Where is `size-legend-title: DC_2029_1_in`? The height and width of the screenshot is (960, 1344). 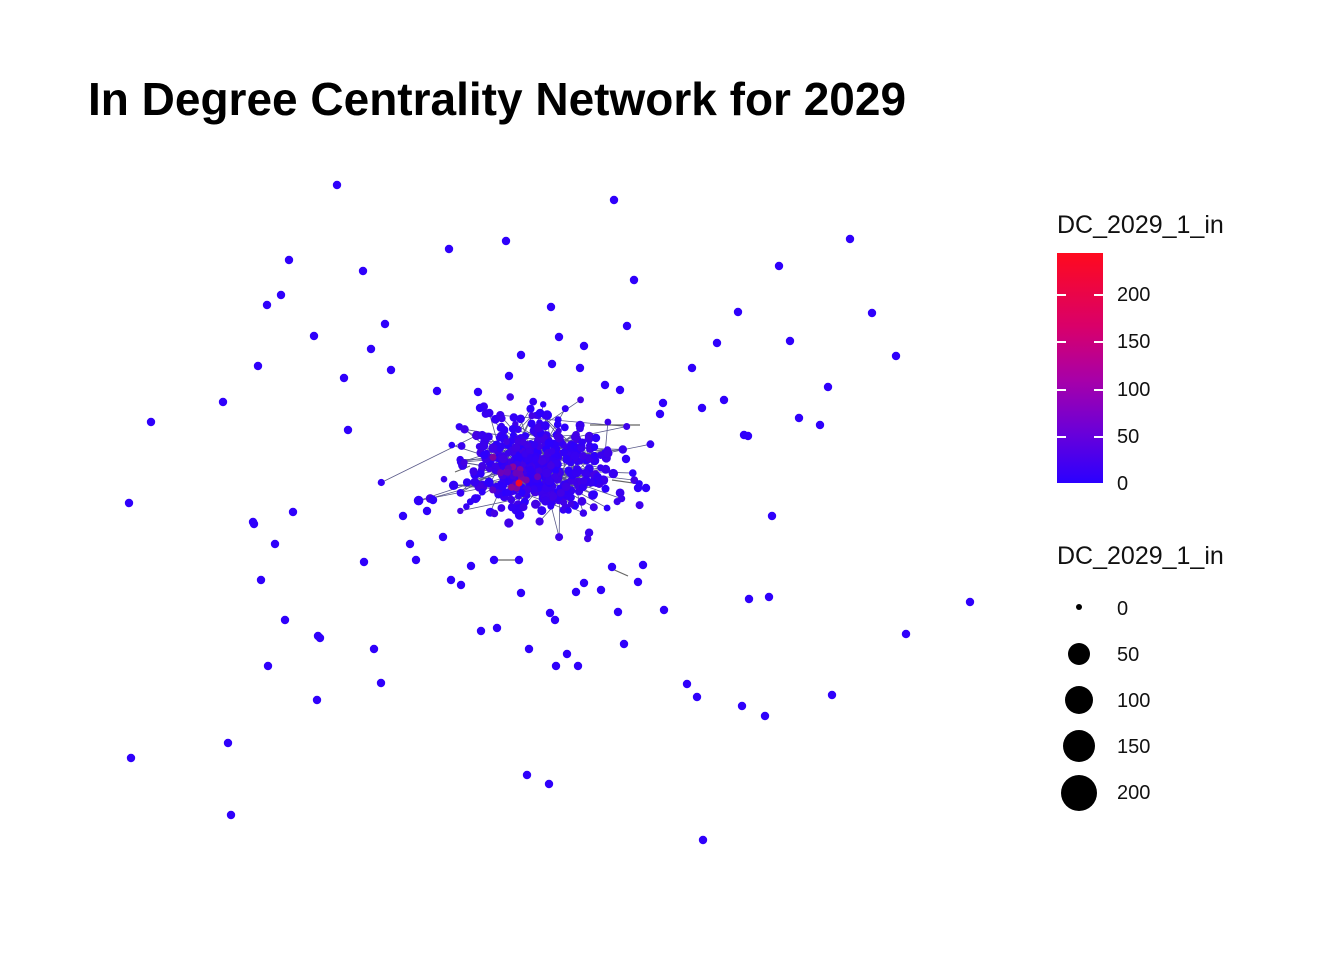
size-legend-title: DC_2029_1_in is located at coordinates (1140, 556).